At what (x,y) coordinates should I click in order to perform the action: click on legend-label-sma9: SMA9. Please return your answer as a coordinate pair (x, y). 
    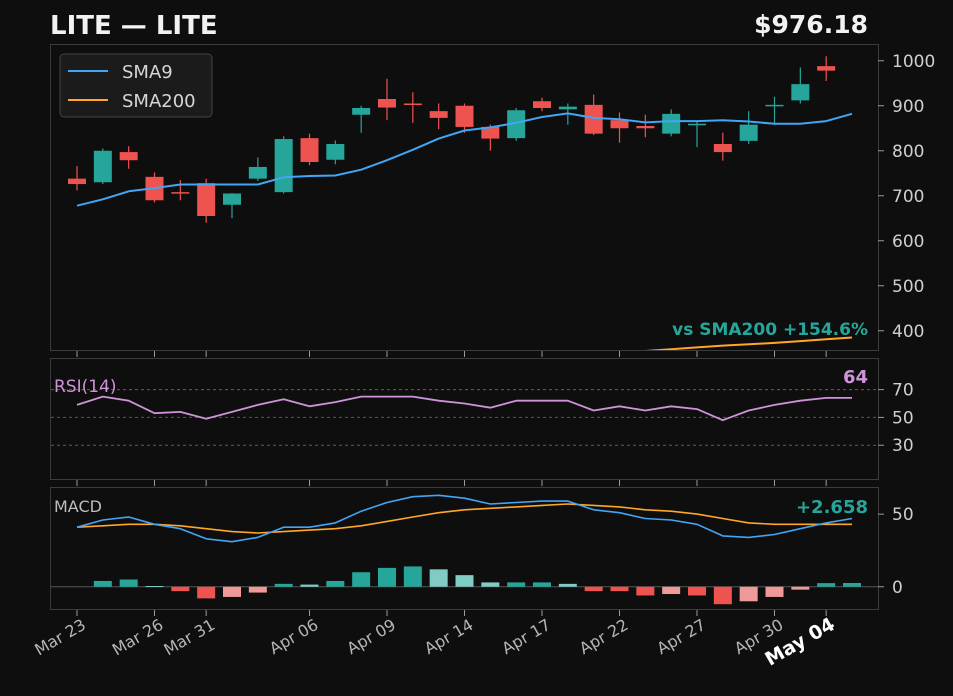
    Looking at the image, I should click on (147, 72).